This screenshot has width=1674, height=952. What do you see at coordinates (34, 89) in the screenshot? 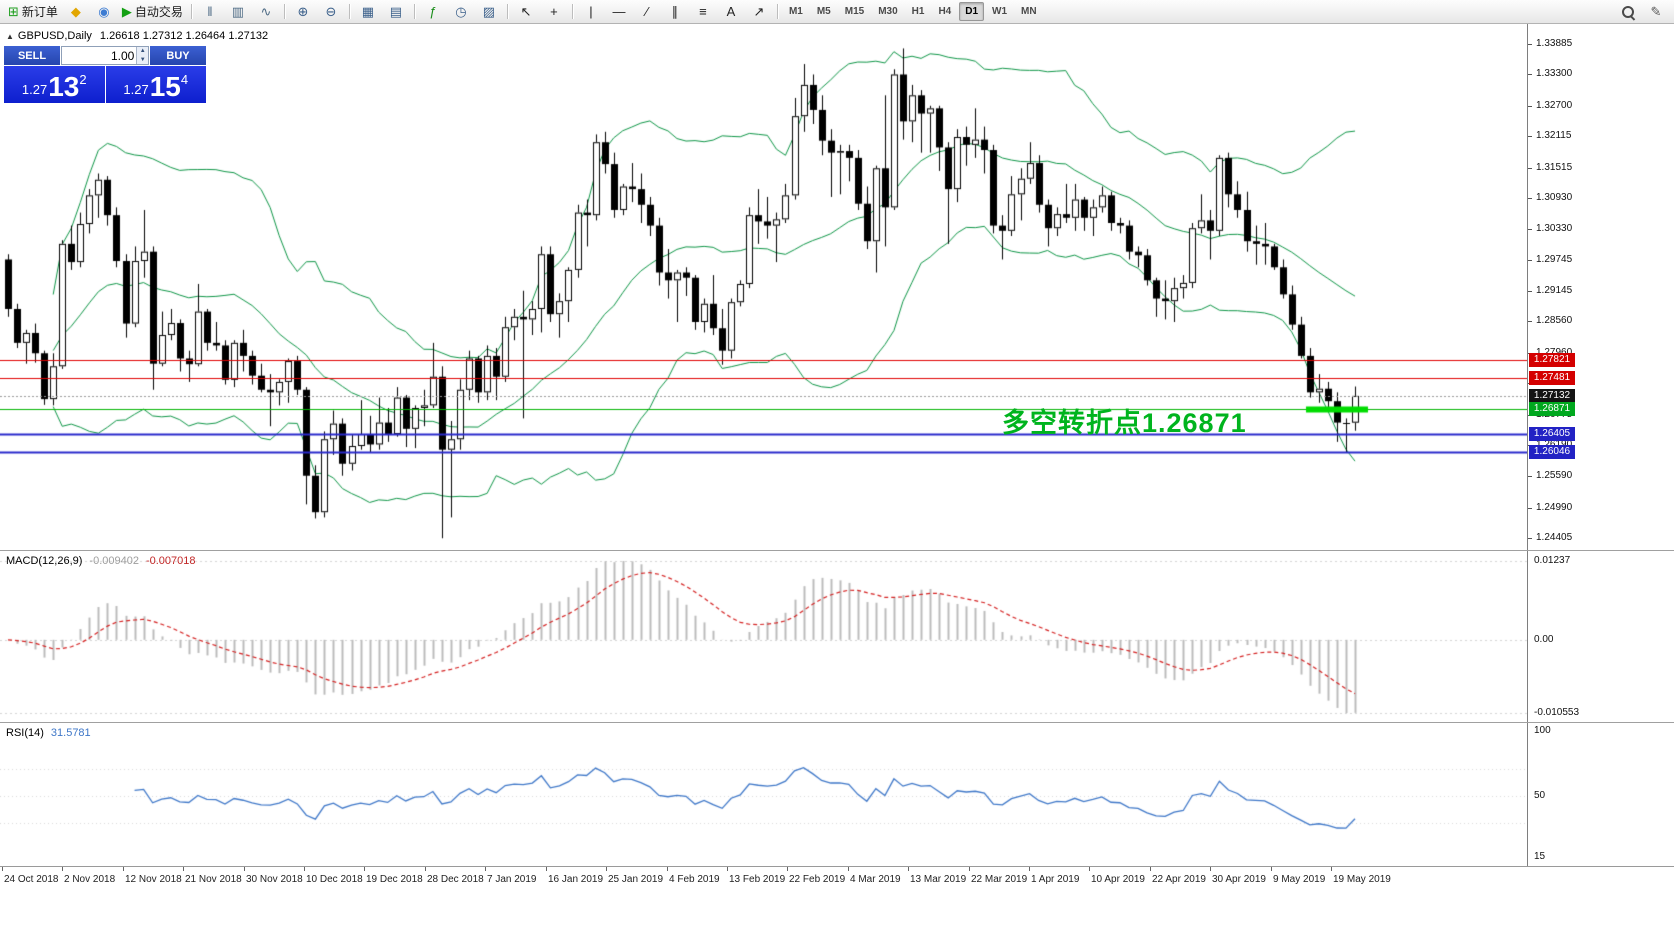
I see `sell-price-prefix: 1.27` at bounding box center [34, 89].